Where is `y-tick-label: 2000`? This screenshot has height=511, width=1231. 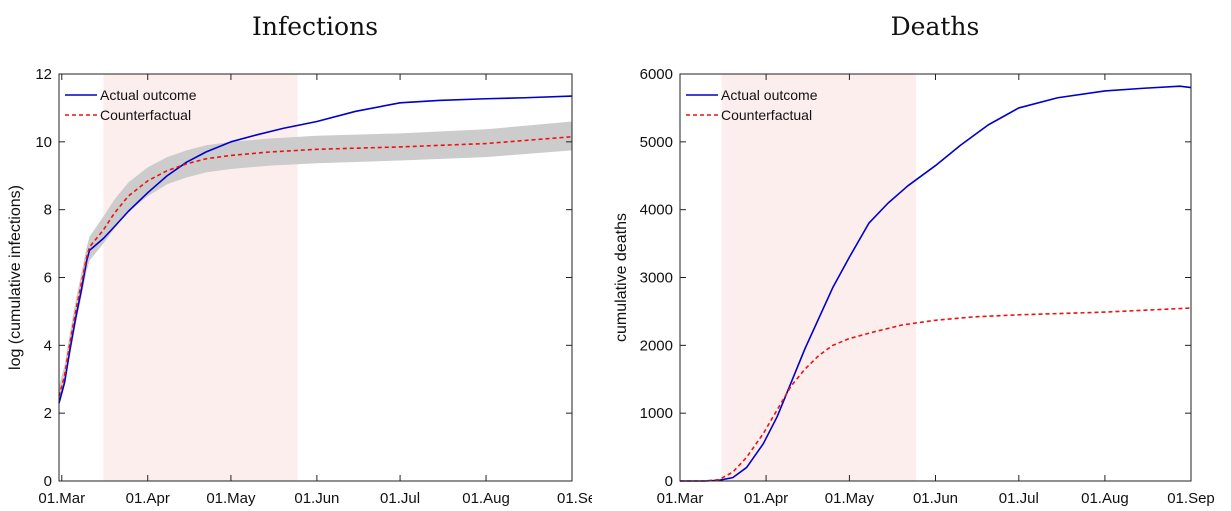
y-tick-label: 2000 is located at coordinates (656, 345).